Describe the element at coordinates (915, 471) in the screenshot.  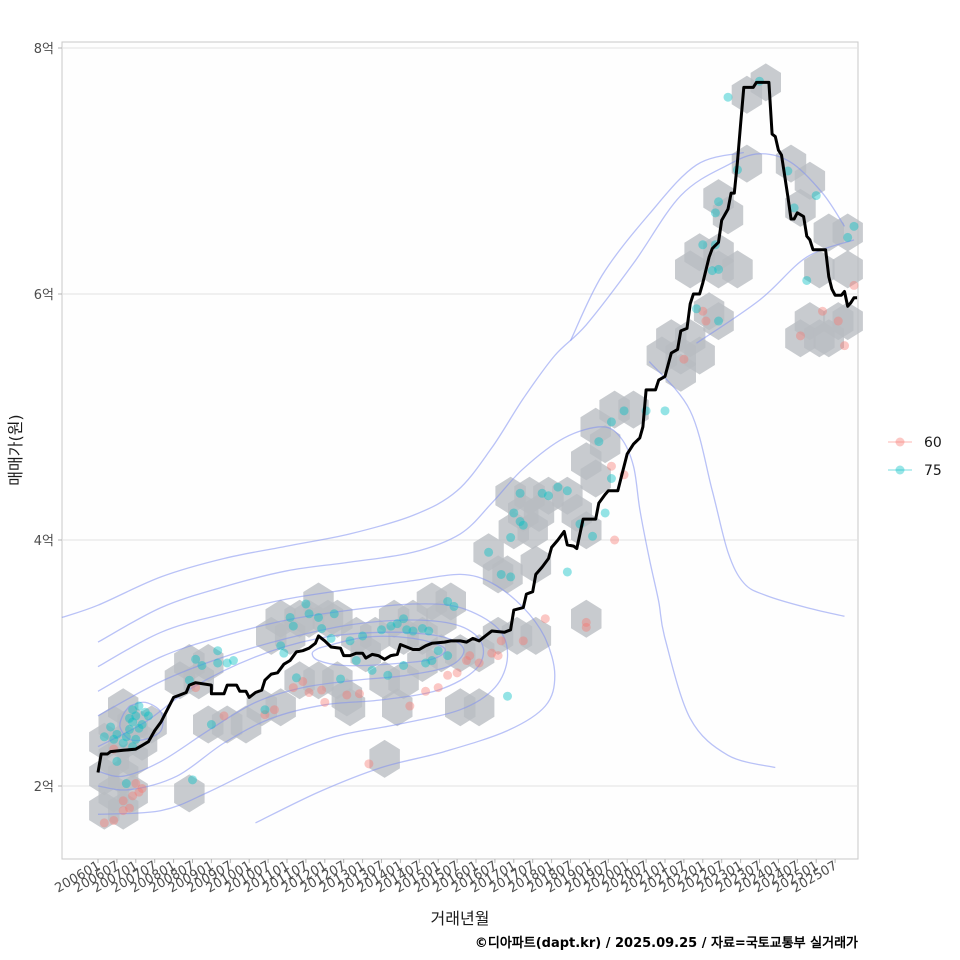
I see `legend-item-75: 75` at that location.